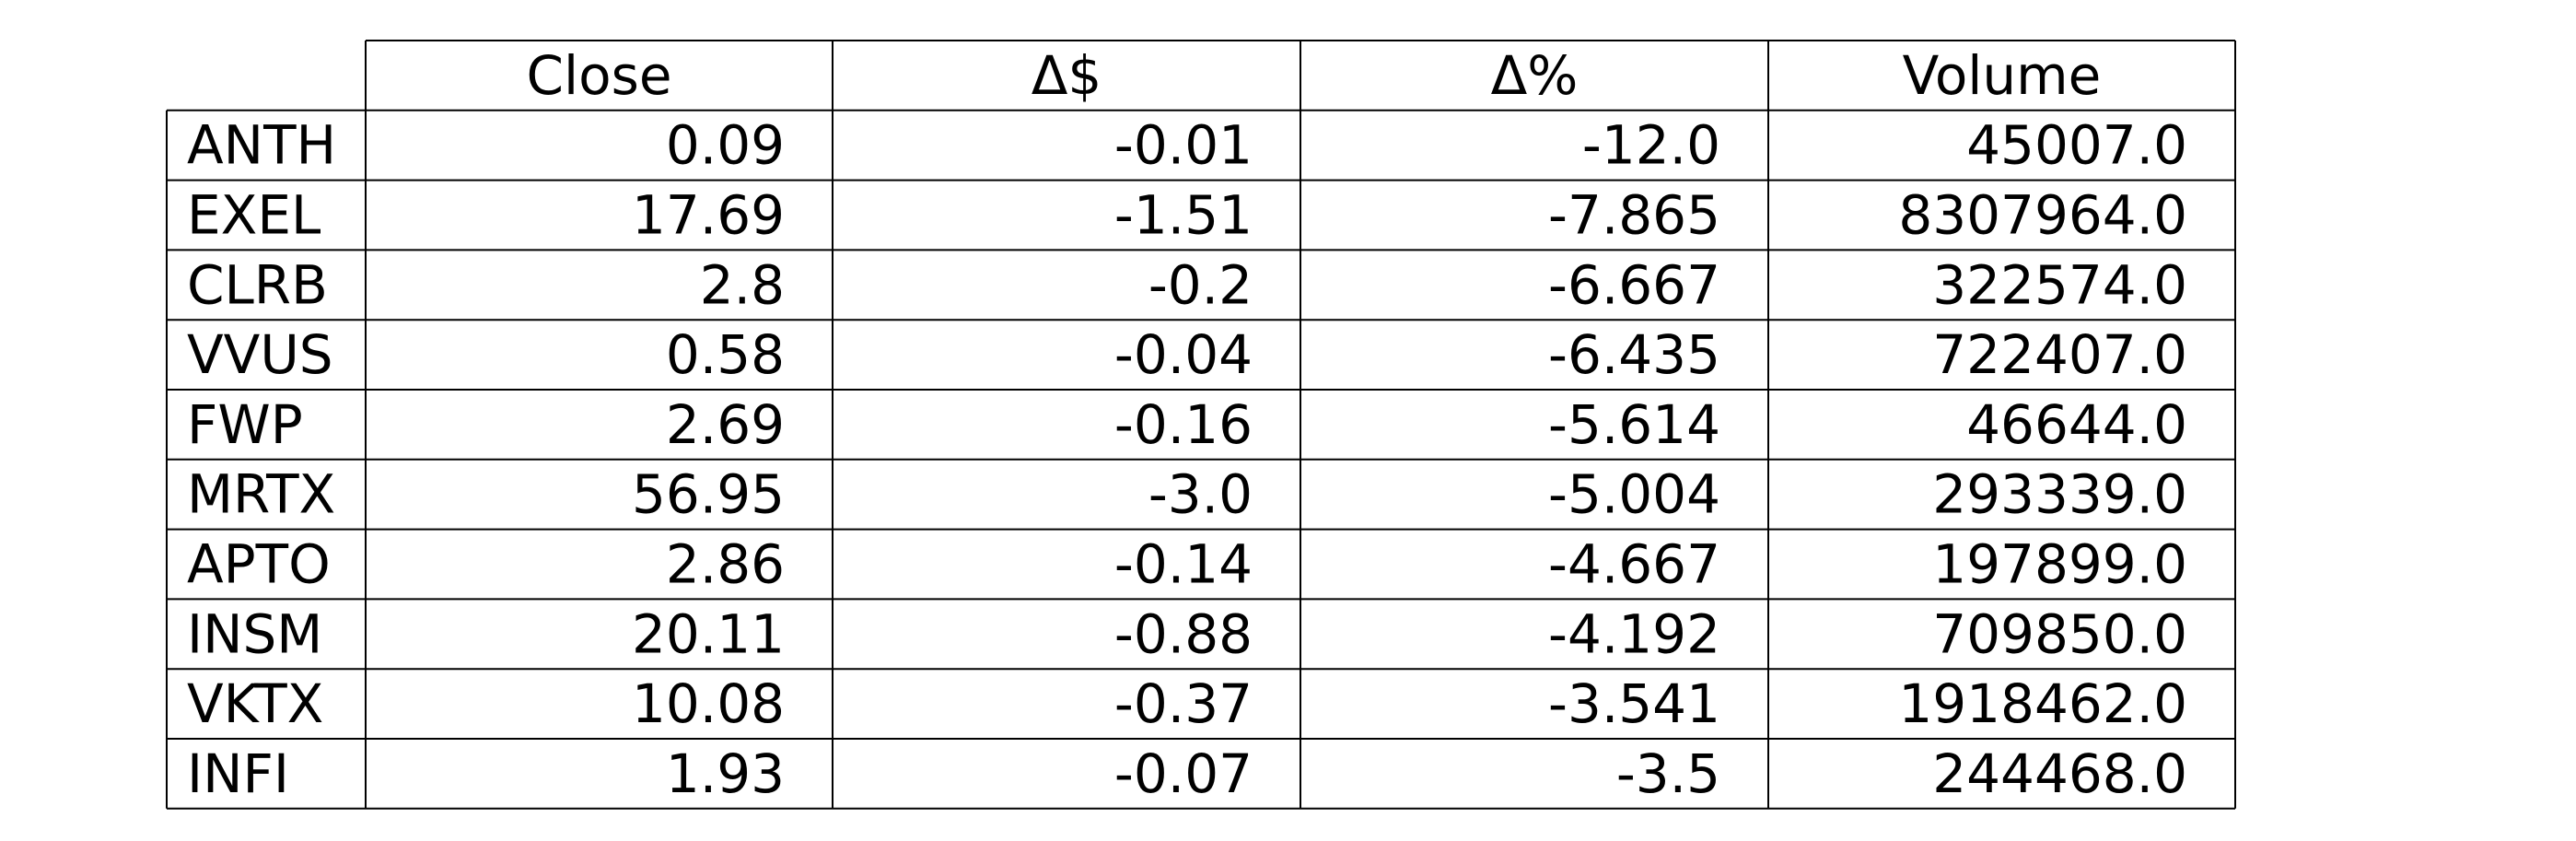 This screenshot has height=841, width=2576. I want to click on row-label: ANTH, so click(261, 146).